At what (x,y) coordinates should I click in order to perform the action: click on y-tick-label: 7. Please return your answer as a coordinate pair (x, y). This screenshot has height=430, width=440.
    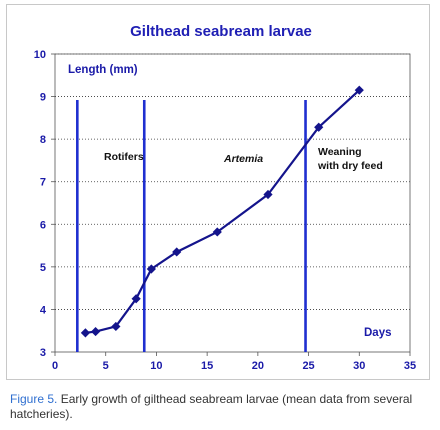
    Looking at the image, I should click on (43, 183).